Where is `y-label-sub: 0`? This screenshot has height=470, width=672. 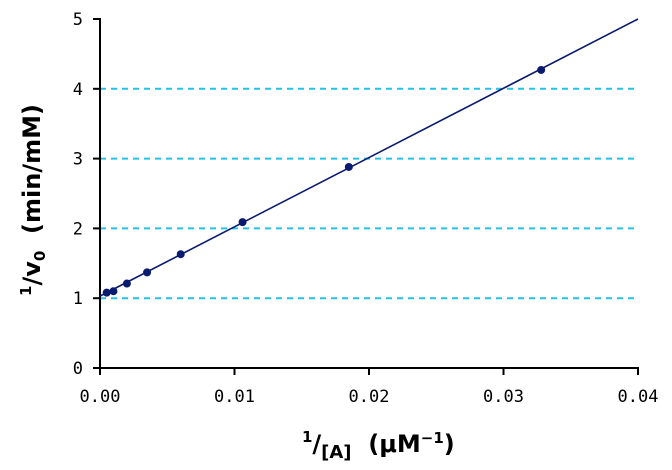
y-label-sub: 0 is located at coordinates (40, 256).